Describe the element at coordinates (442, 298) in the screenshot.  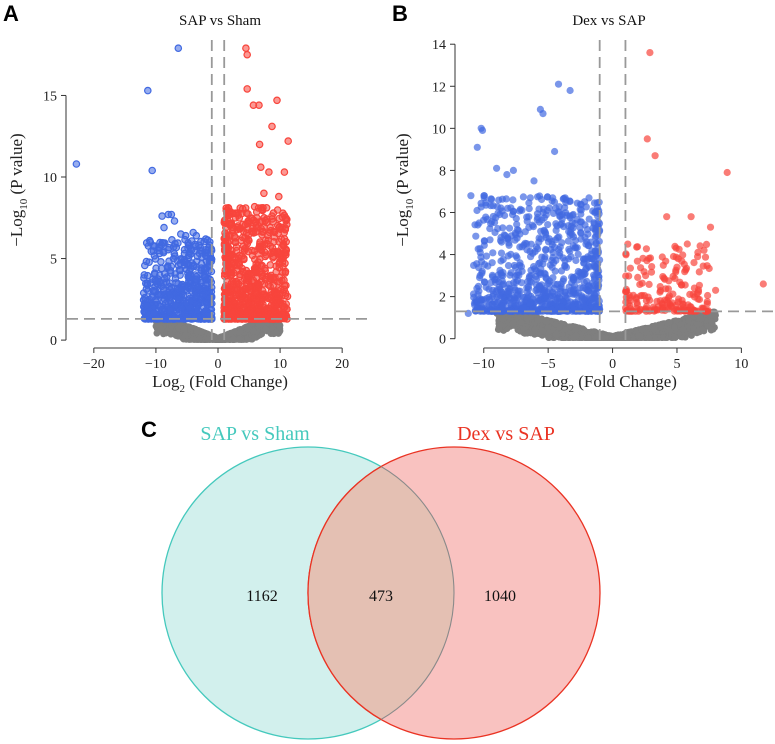
I see `y-tick-label: 2` at that location.